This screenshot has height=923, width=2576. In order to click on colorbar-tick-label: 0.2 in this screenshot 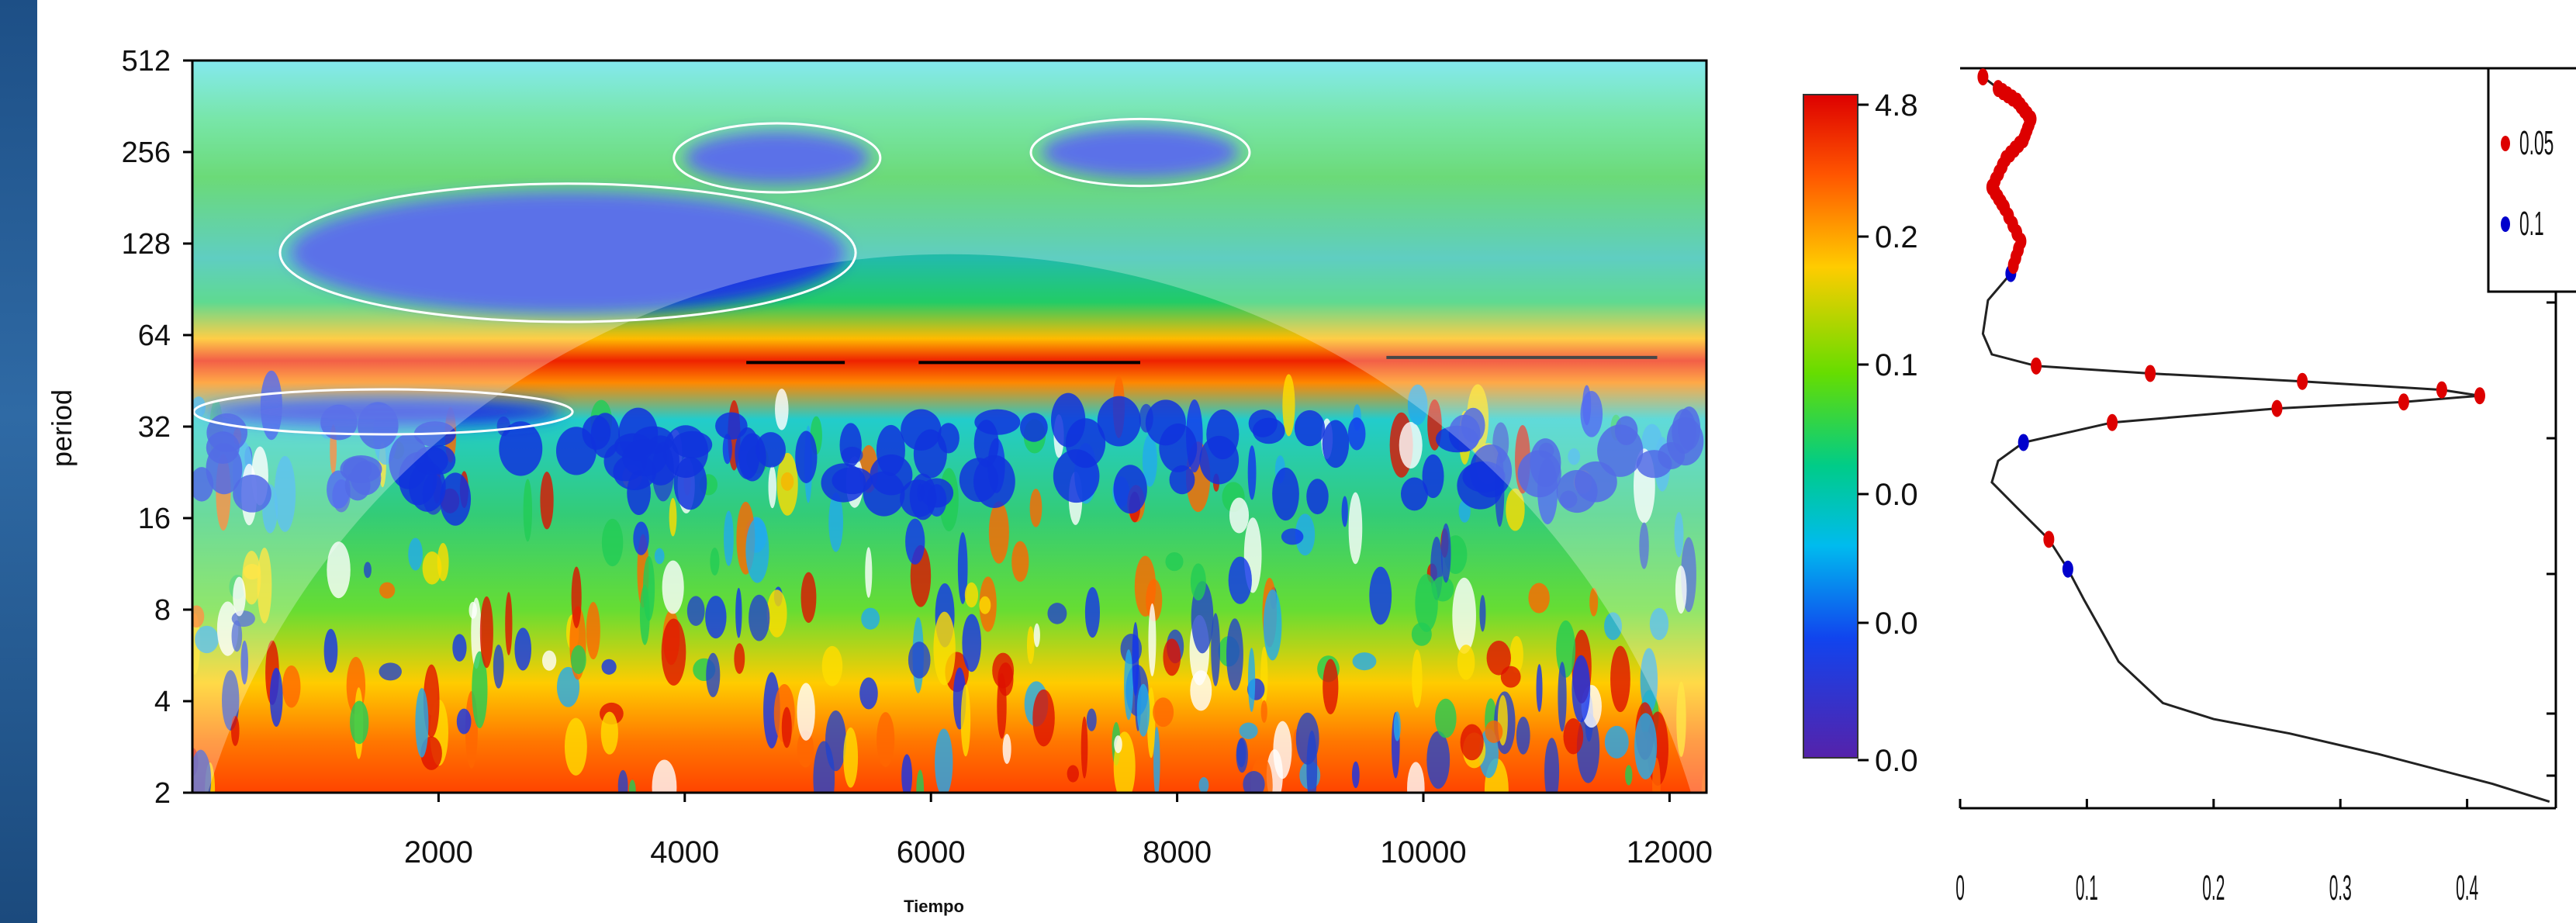, I will do `click(1896, 237)`.